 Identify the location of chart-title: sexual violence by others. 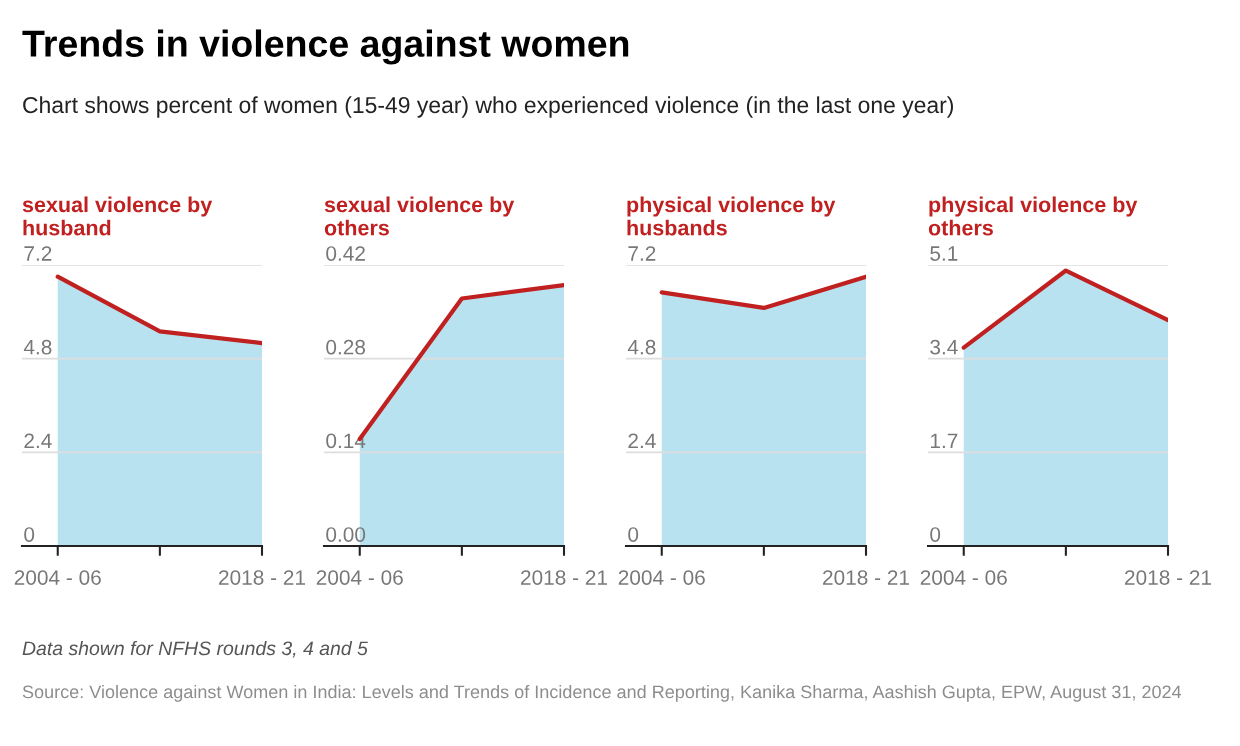
(419, 216).